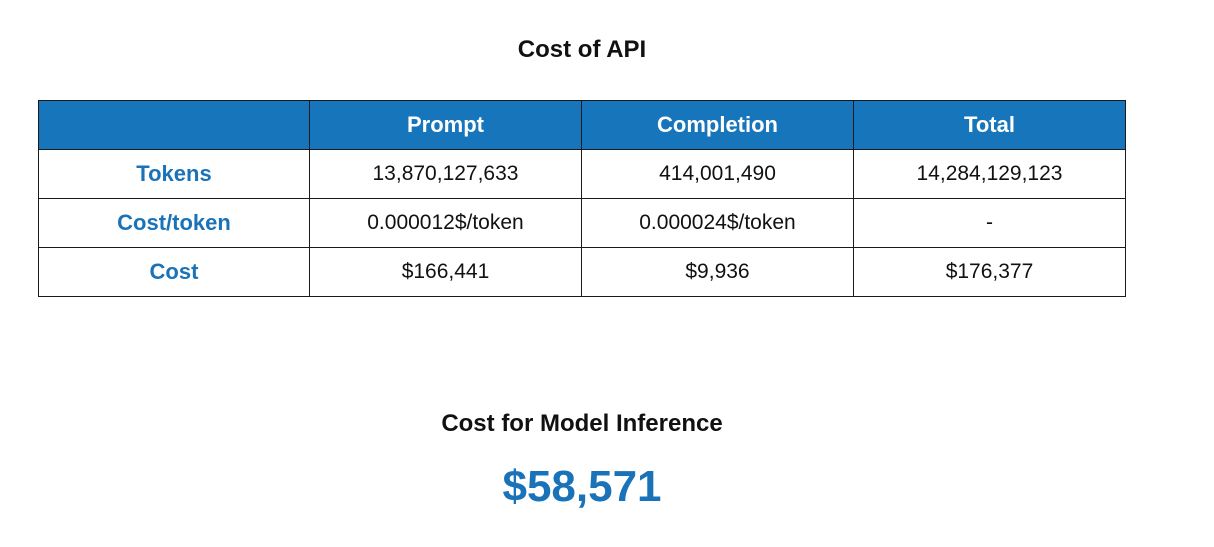  I want to click on header-total: Total, so click(989, 125).